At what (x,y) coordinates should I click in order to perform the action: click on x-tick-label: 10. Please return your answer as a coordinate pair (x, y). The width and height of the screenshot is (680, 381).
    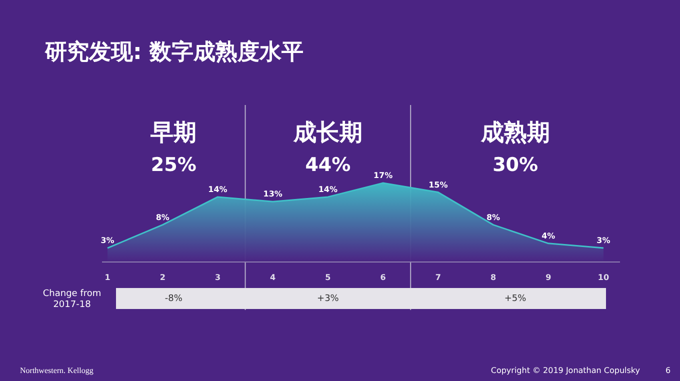
    Looking at the image, I should click on (604, 277).